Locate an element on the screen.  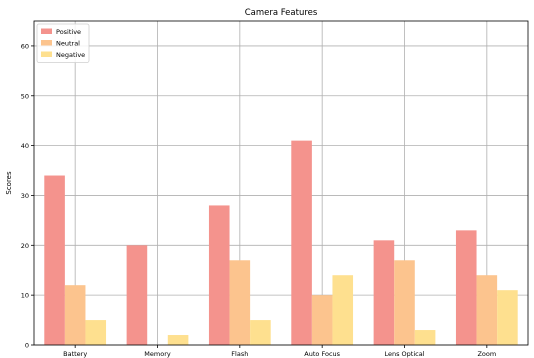
bar-positive-memory is located at coordinates (137, 295).